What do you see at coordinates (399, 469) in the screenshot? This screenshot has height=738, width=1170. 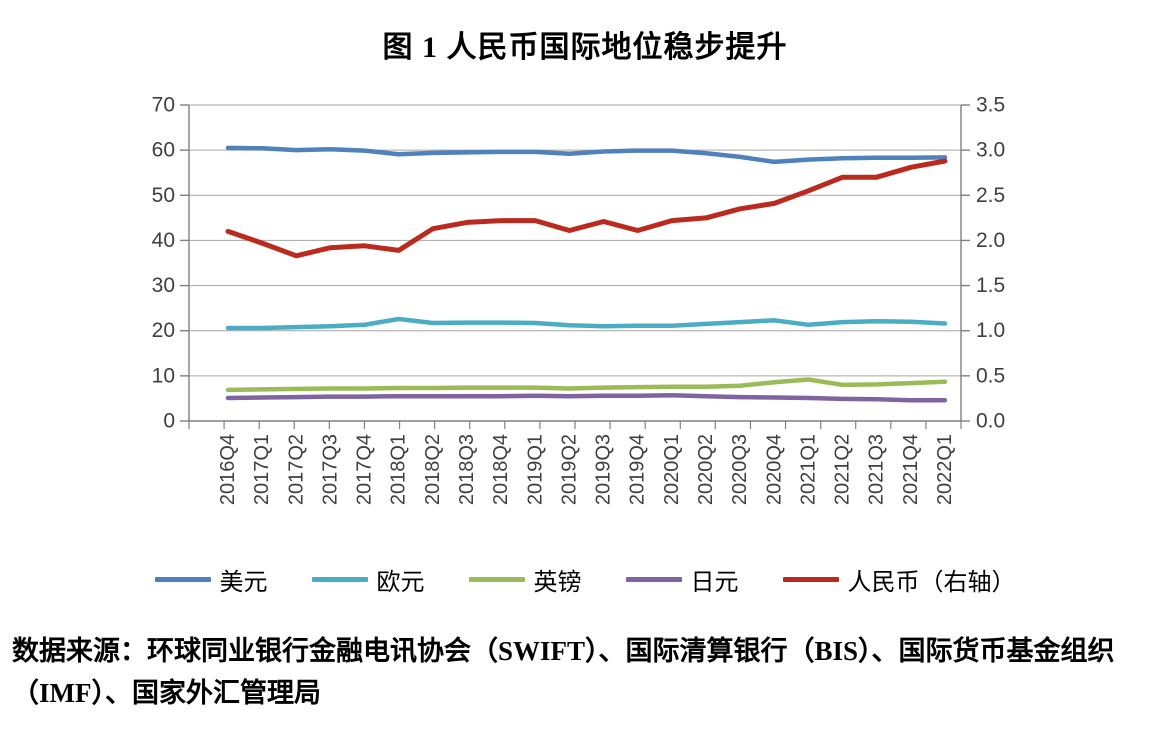 I see `svg-text: 2018Q1` at bounding box center [399, 469].